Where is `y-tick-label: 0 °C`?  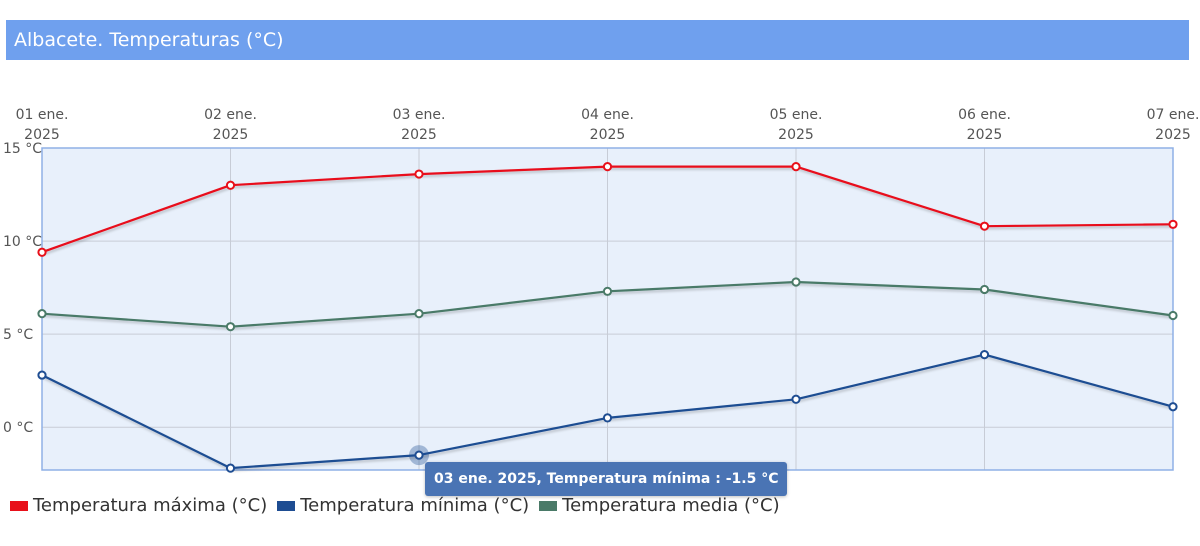
y-tick-label: 0 °C is located at coordinates (18, 428).